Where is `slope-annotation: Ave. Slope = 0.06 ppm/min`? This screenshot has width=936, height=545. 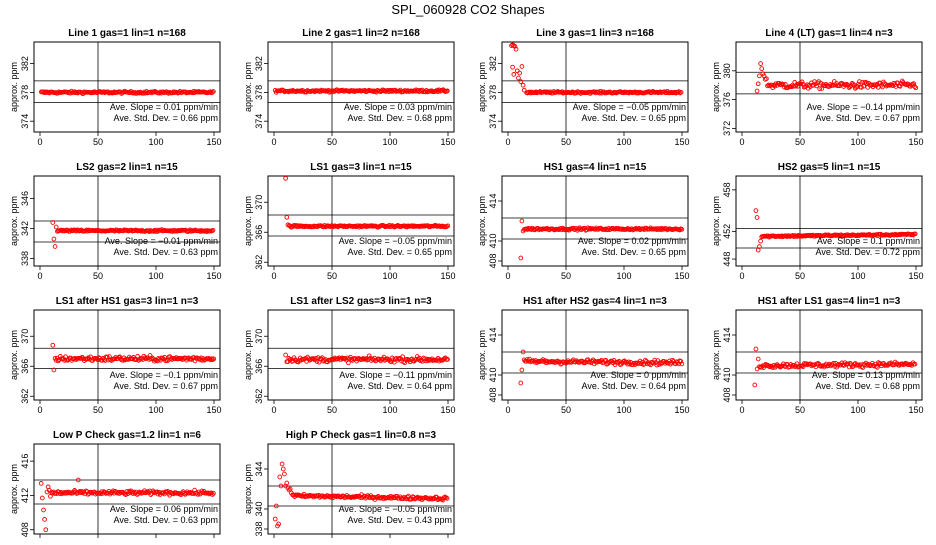 slope-annotation: Ave. Slope = 0.06 ppm/min is located at coordinates (164, 509).